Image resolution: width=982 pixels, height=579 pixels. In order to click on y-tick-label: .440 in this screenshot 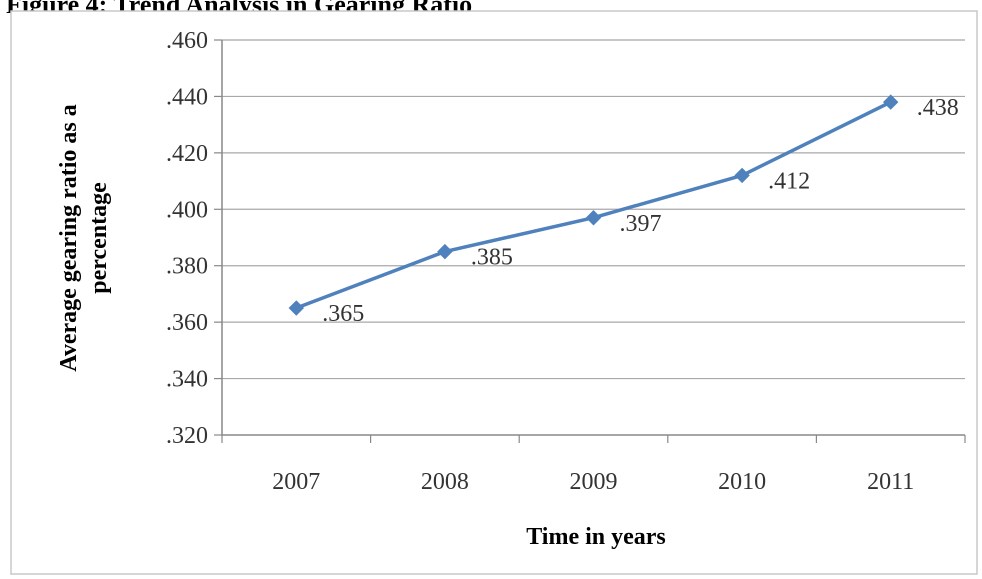, I will do `click(187, 97)`.